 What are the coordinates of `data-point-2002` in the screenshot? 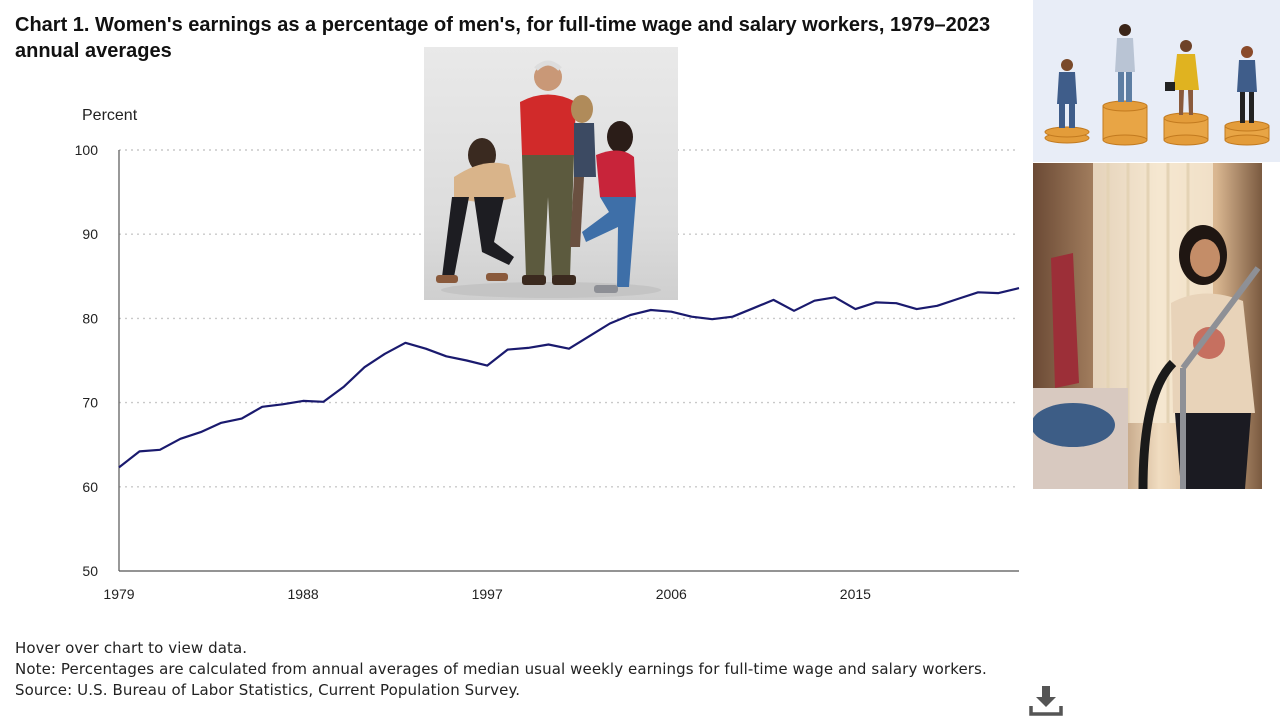 It's located at (589, 336).